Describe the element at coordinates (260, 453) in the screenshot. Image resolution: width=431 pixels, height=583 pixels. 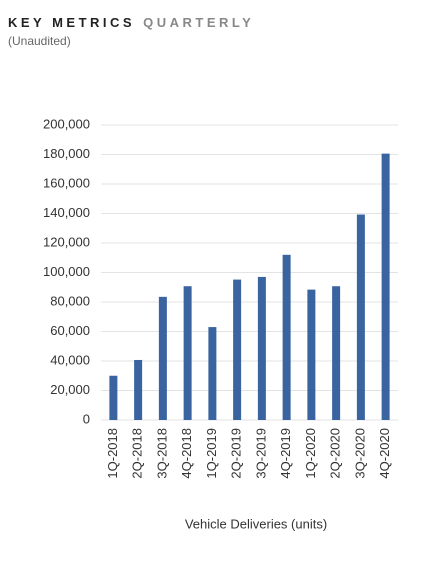
I see `x-tick-label: 3Q-2019` at that location.